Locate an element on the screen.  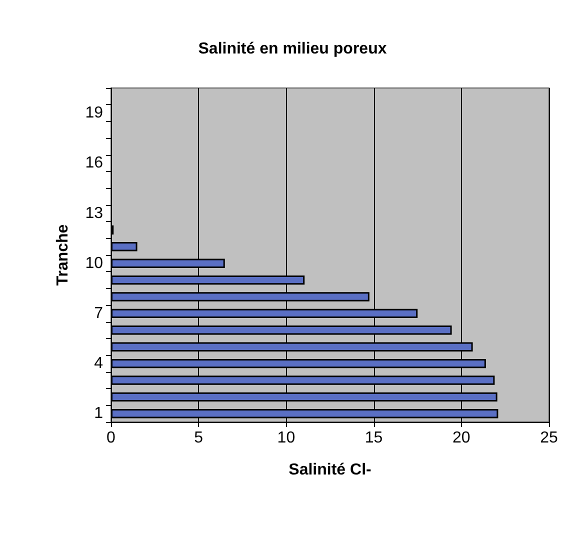
x-tick-label: 5 is located at coordinates (199, 438).